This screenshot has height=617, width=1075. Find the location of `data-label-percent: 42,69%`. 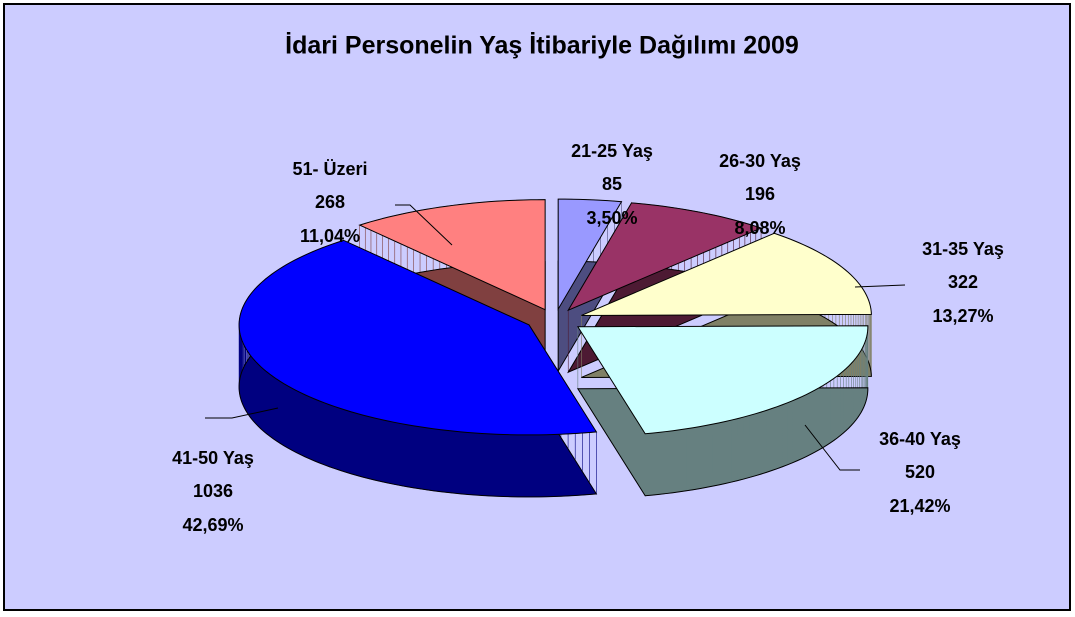

data-label-percent: 42,69% is located at coordinates (212, 525).